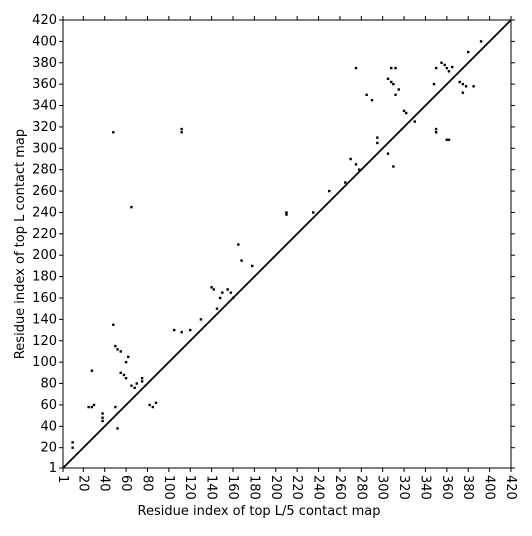 Image resolution: width=532 pixels, height=536 pixels. What do you see at coordinates (259, 511) in the screenshot?
I see `x-axis-label: Residue index of top L/5 contact map` at bounding box center [259, 511].